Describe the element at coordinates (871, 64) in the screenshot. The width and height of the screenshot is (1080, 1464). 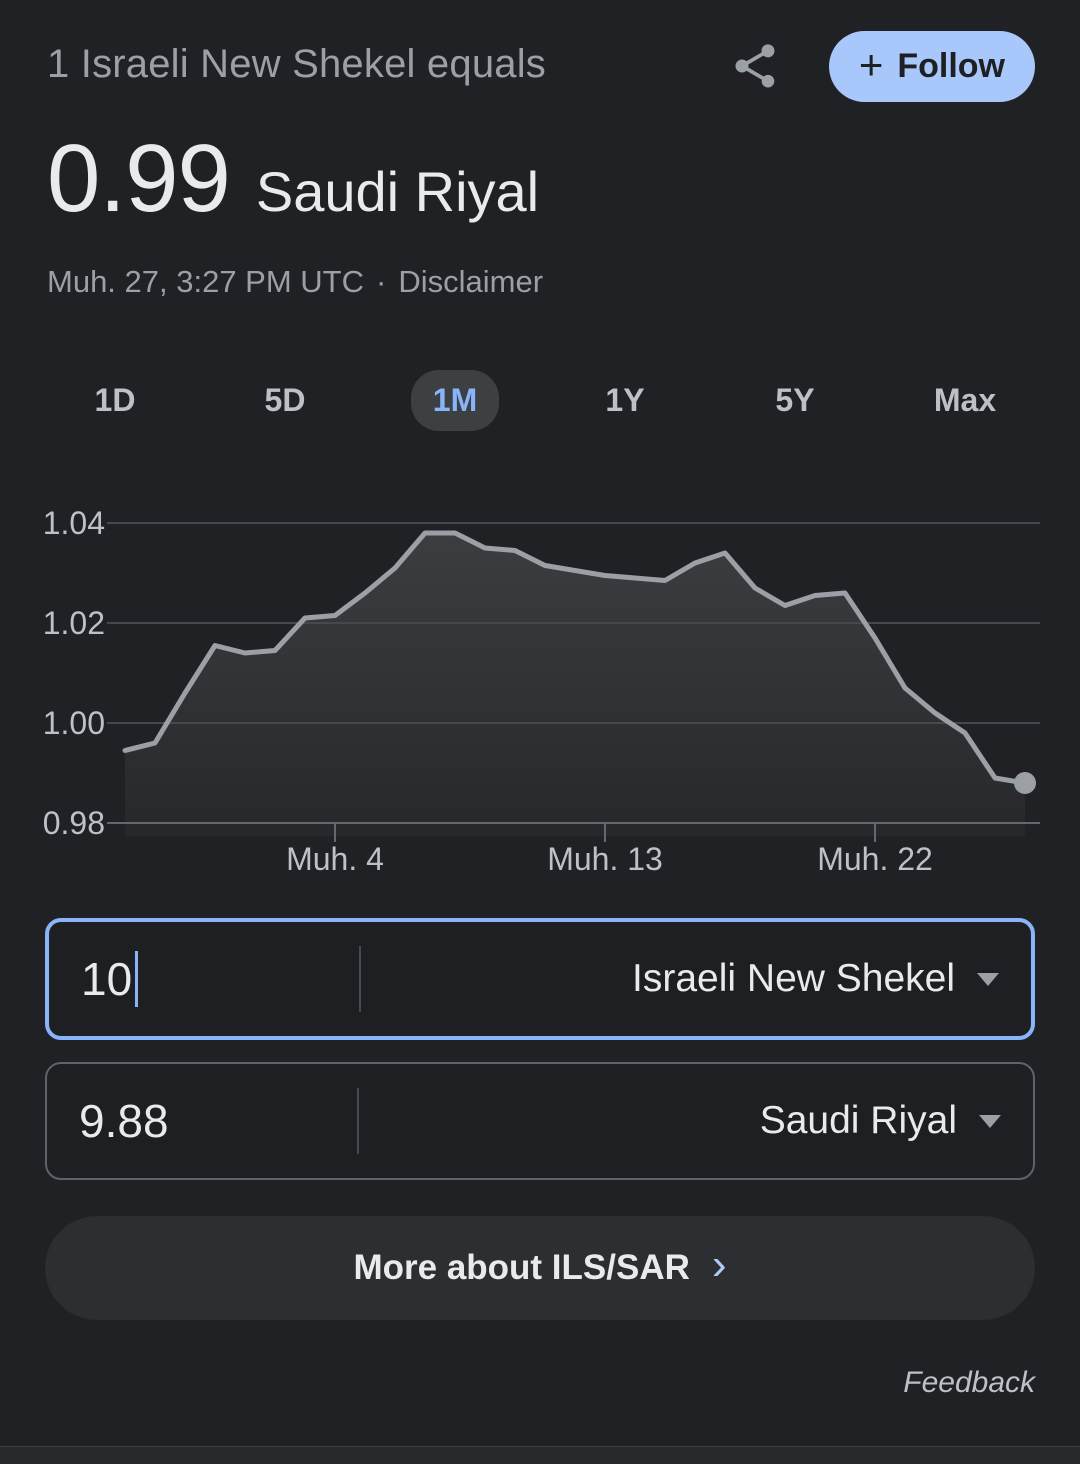
I see `plus-icon: +` at that location.